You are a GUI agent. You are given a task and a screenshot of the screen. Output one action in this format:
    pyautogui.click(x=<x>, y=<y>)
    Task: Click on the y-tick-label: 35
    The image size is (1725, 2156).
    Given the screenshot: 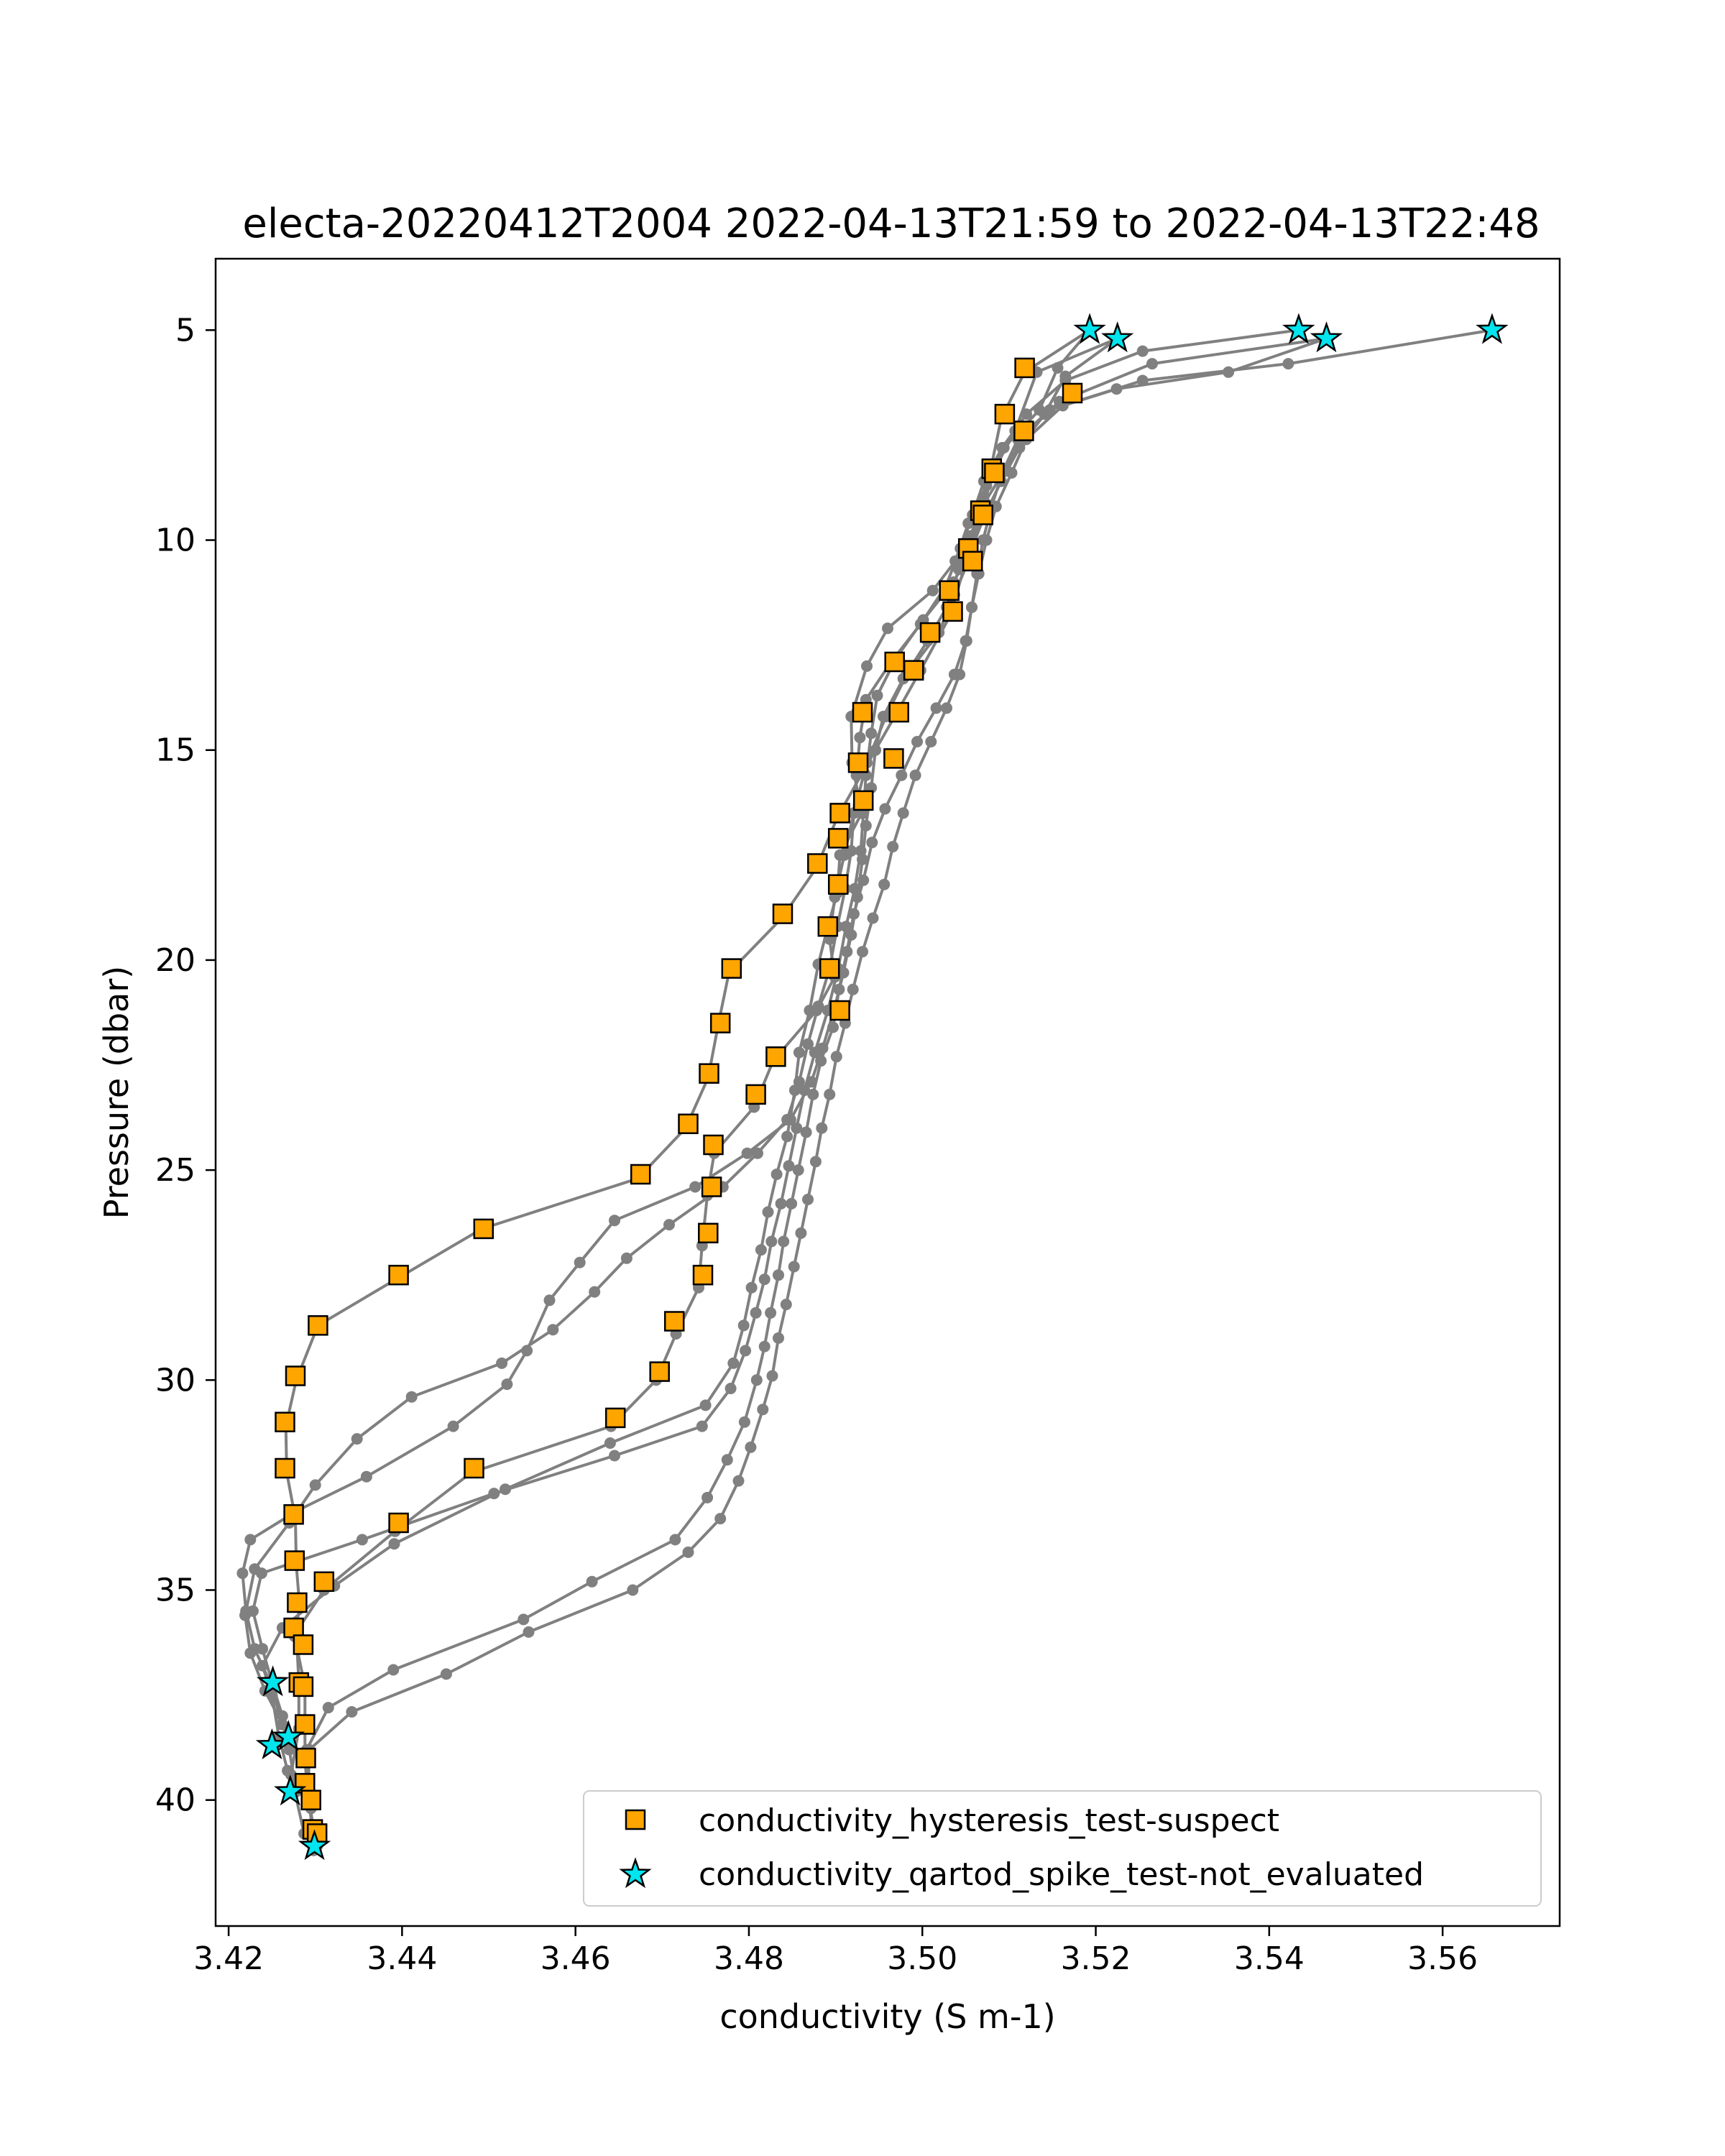 What is the action you would take?
    pyautogui.click(x=175, y=1590)
    